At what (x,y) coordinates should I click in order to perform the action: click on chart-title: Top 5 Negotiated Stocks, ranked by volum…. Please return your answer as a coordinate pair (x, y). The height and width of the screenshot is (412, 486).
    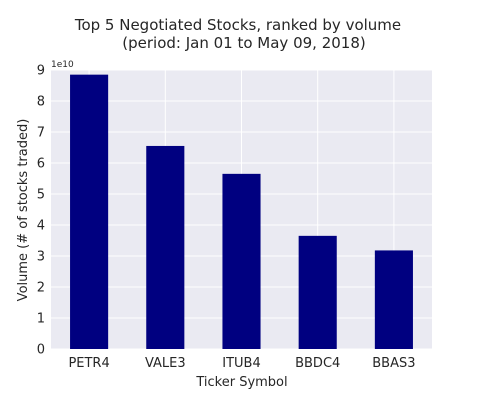
    Looking at the image, I should click on (237, 25).